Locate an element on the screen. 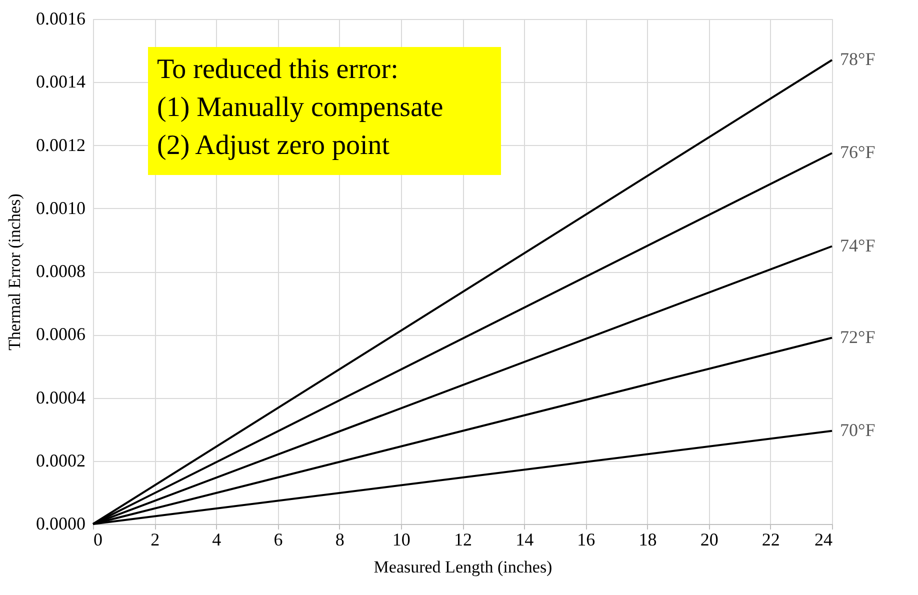 This screenshot has height=595, width=918. y-tick-label: 0.0016 is located at coordinates (61, 18).